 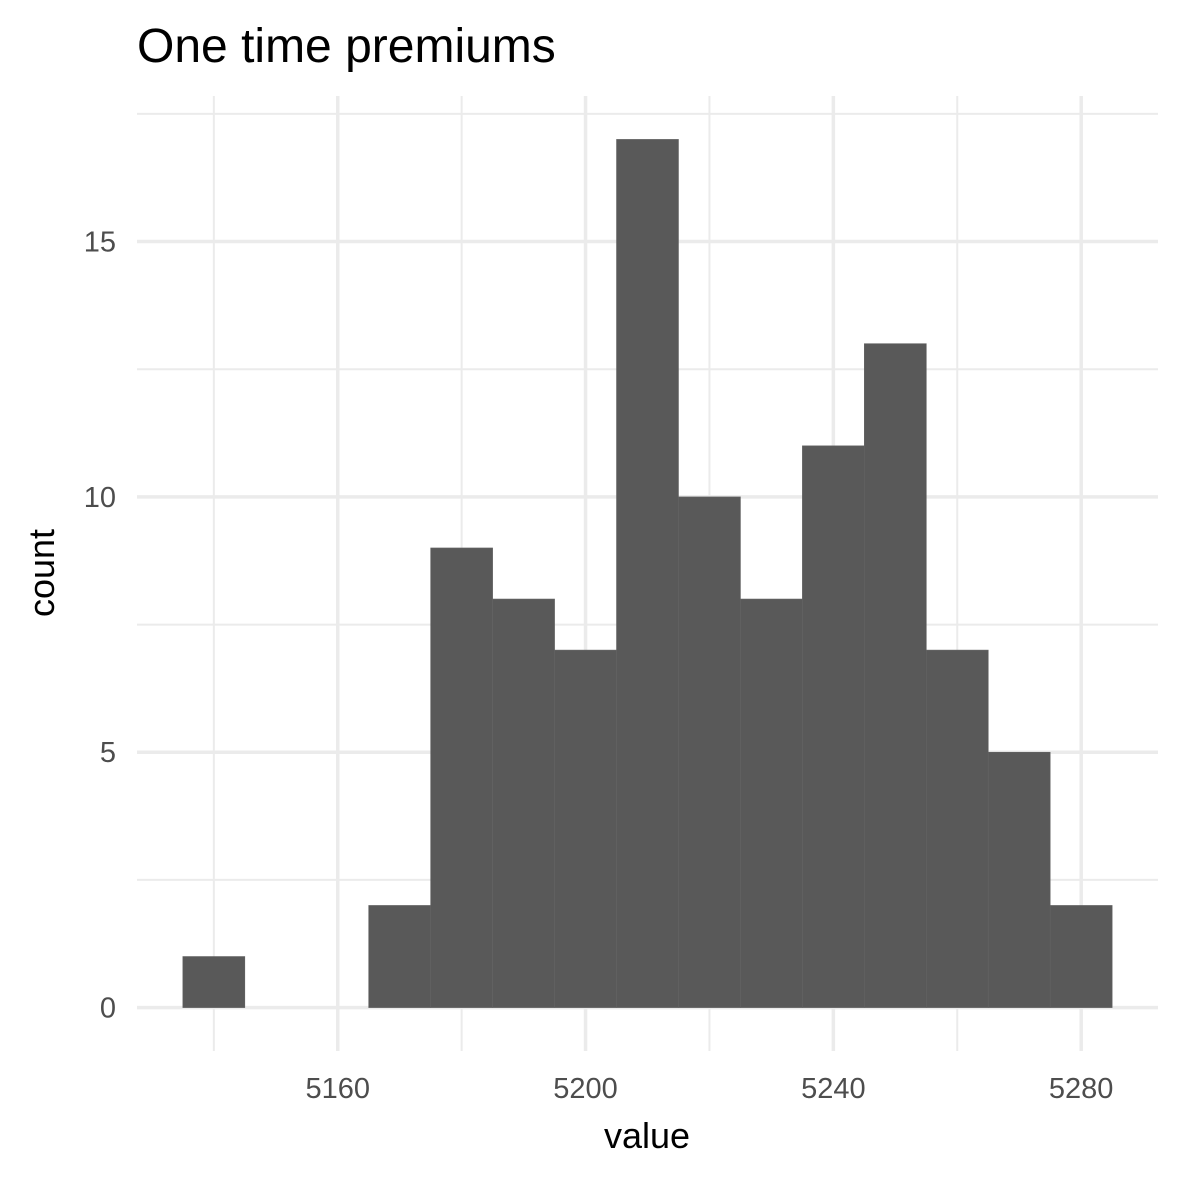 I want to click on x-tick-label: 5160, so click(x=337, y=1089).